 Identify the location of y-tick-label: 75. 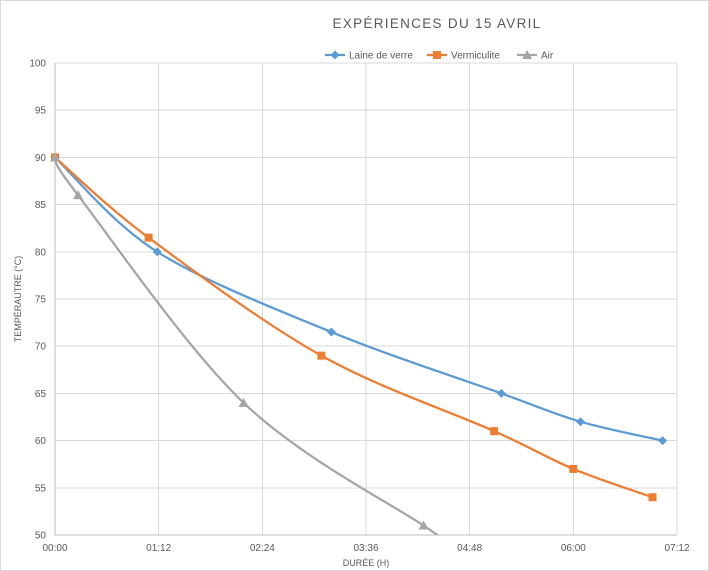
(41, 300).